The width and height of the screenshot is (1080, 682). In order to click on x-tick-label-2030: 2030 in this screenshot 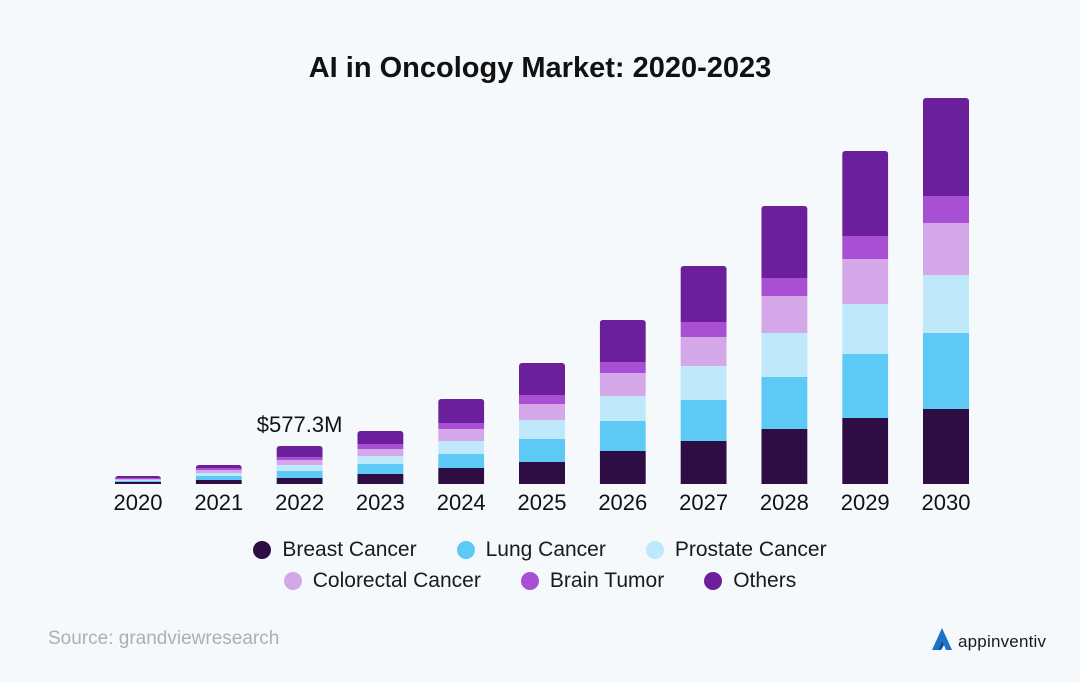, I will do `click(946, 502)`.